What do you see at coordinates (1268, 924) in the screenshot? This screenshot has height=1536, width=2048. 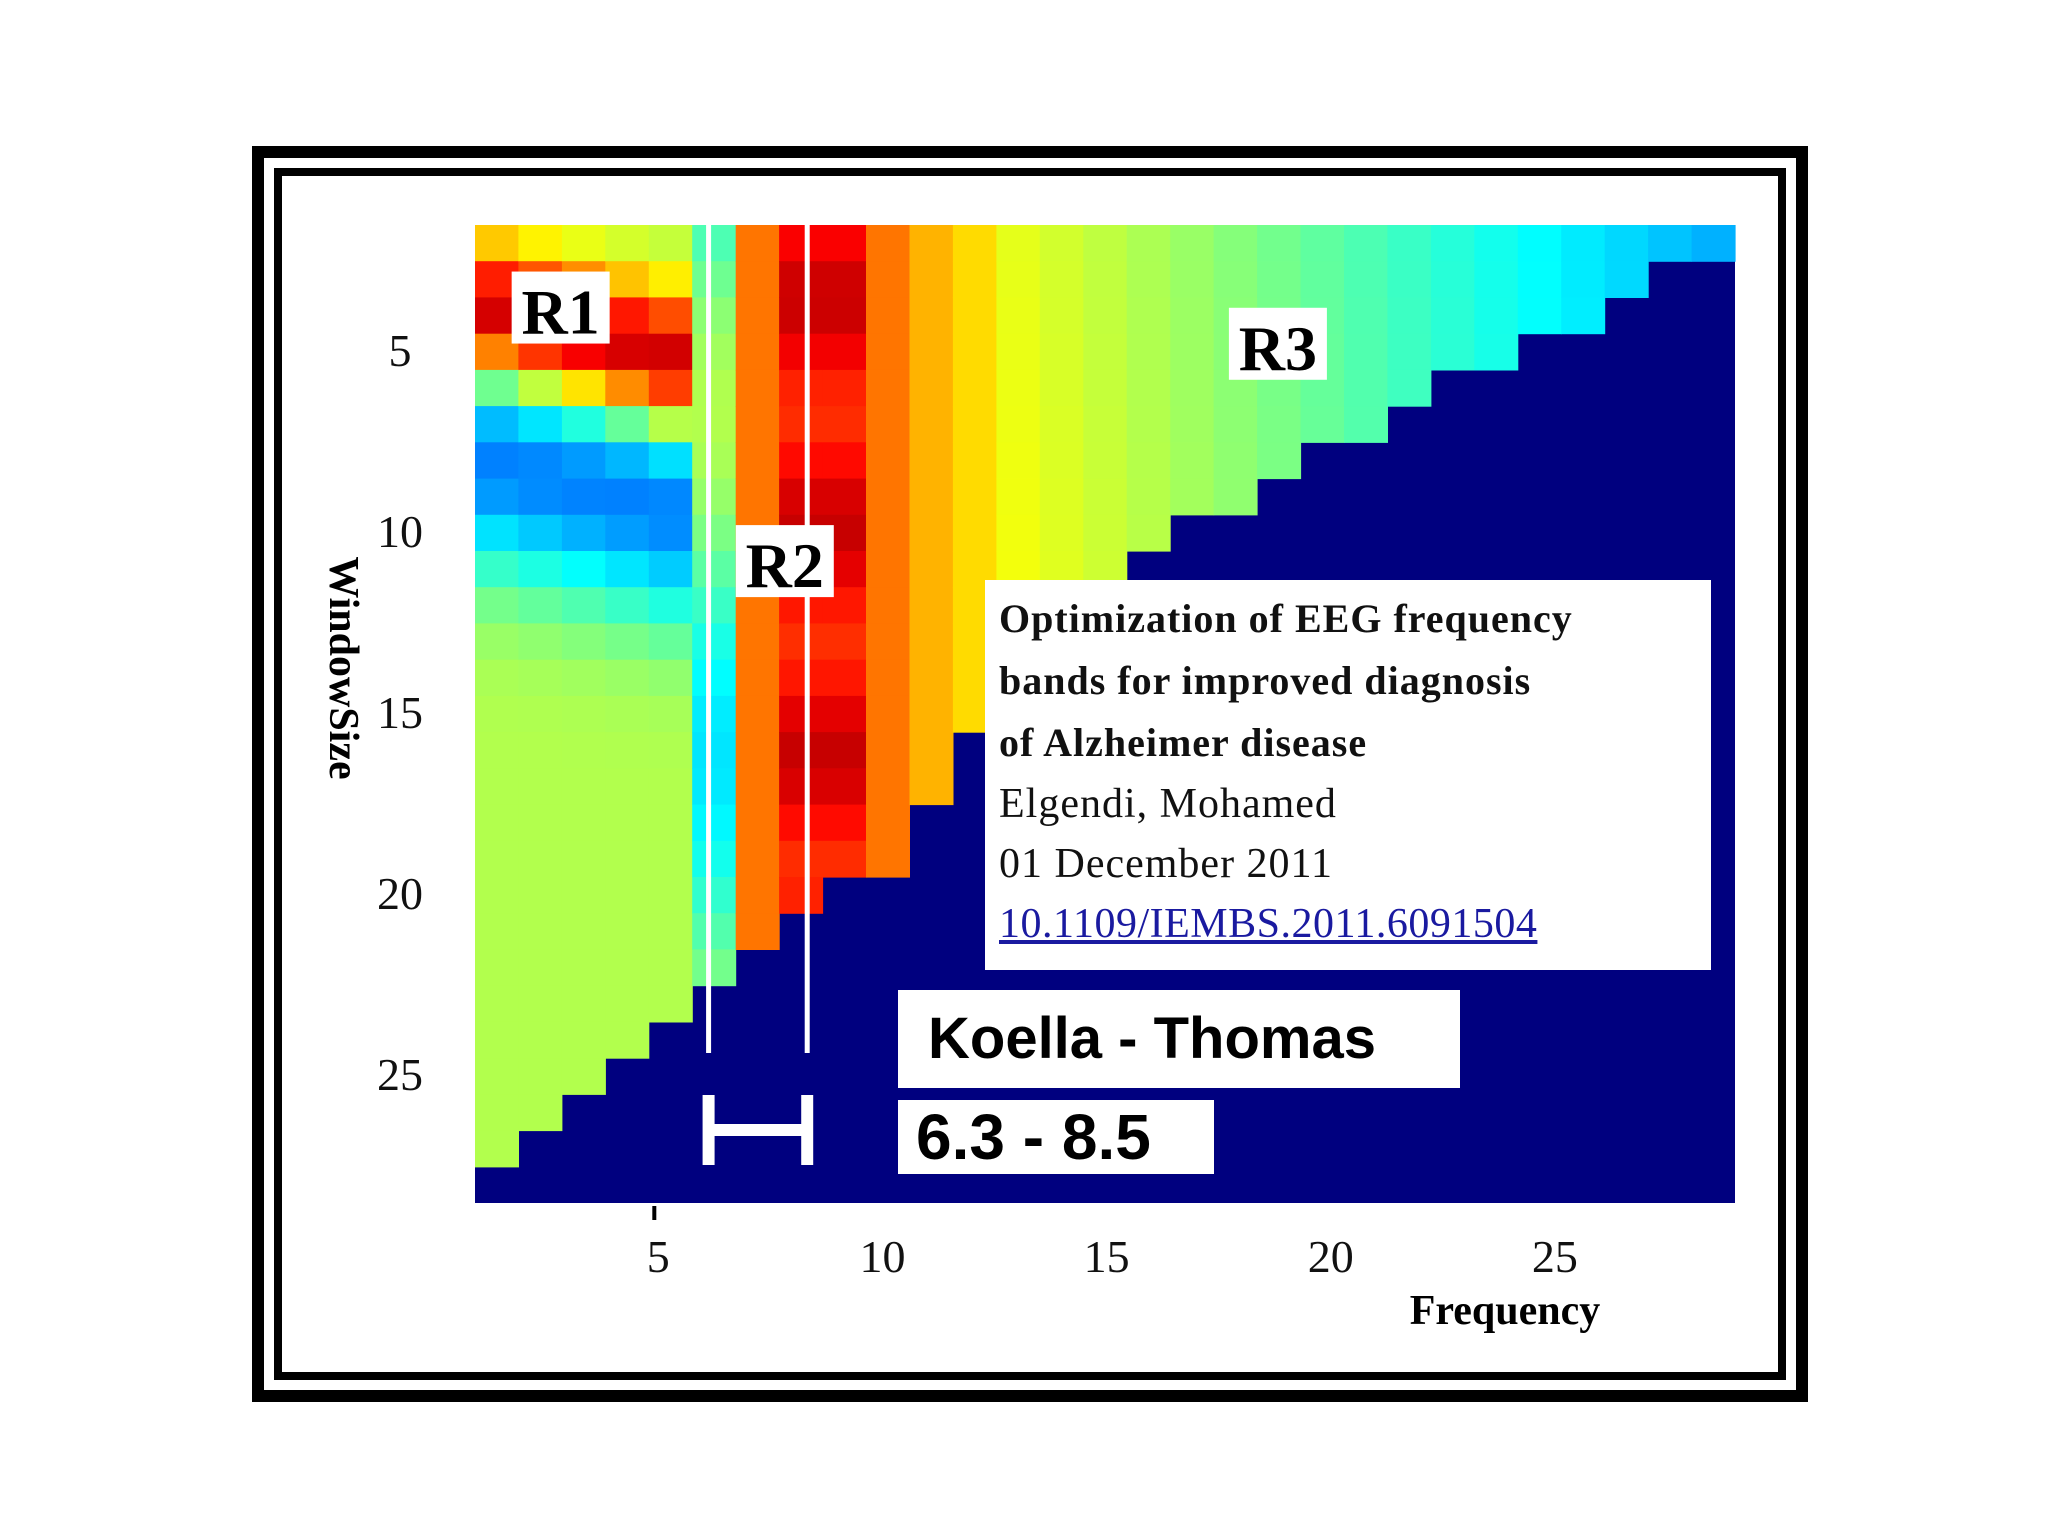 I see `citation-doi-link: 10.1109/IEMBS.2011.6091504` at bounding box center [1268, 924].